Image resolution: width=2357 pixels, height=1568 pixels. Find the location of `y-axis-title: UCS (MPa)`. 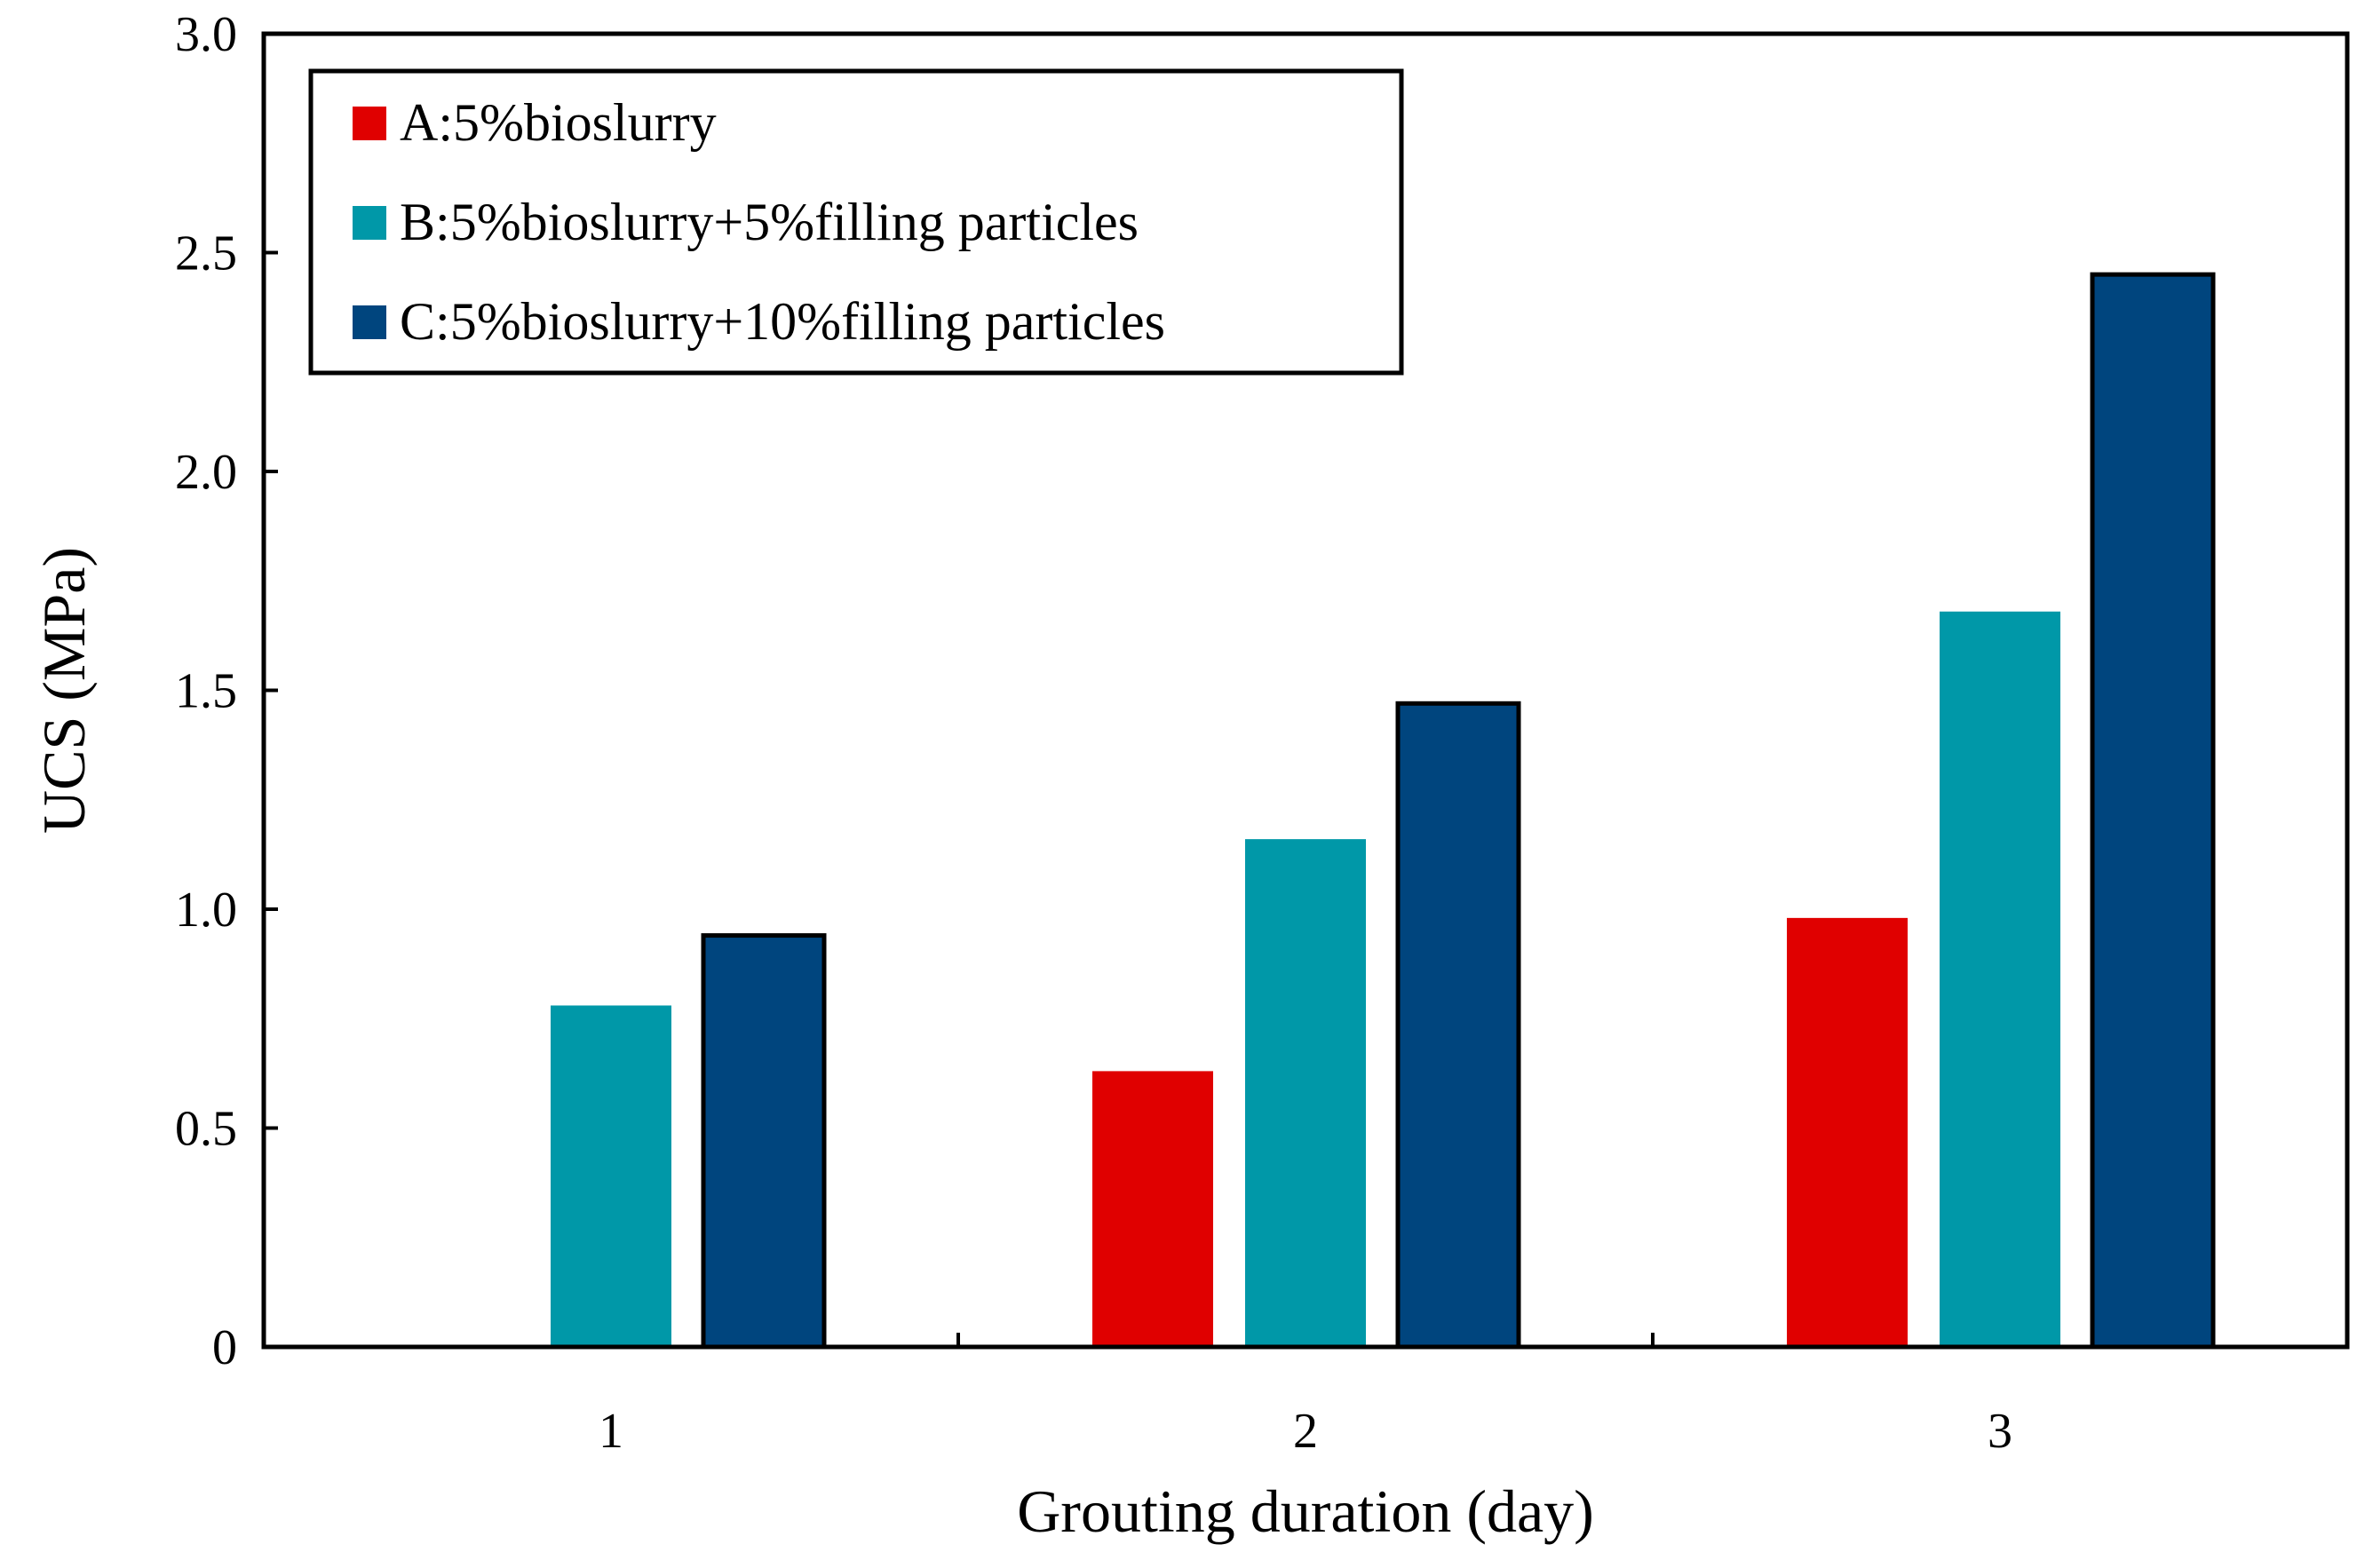

y-axis-title: UCS (MPa) is located at coordinates (64, 690).